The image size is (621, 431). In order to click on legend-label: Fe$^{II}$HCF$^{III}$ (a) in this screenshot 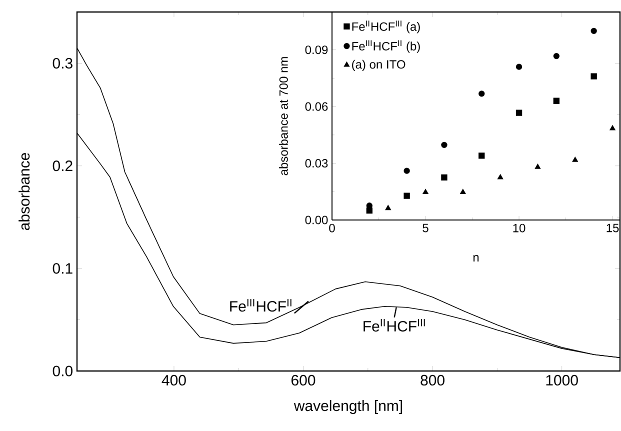, I will do `click(386, 27)`.